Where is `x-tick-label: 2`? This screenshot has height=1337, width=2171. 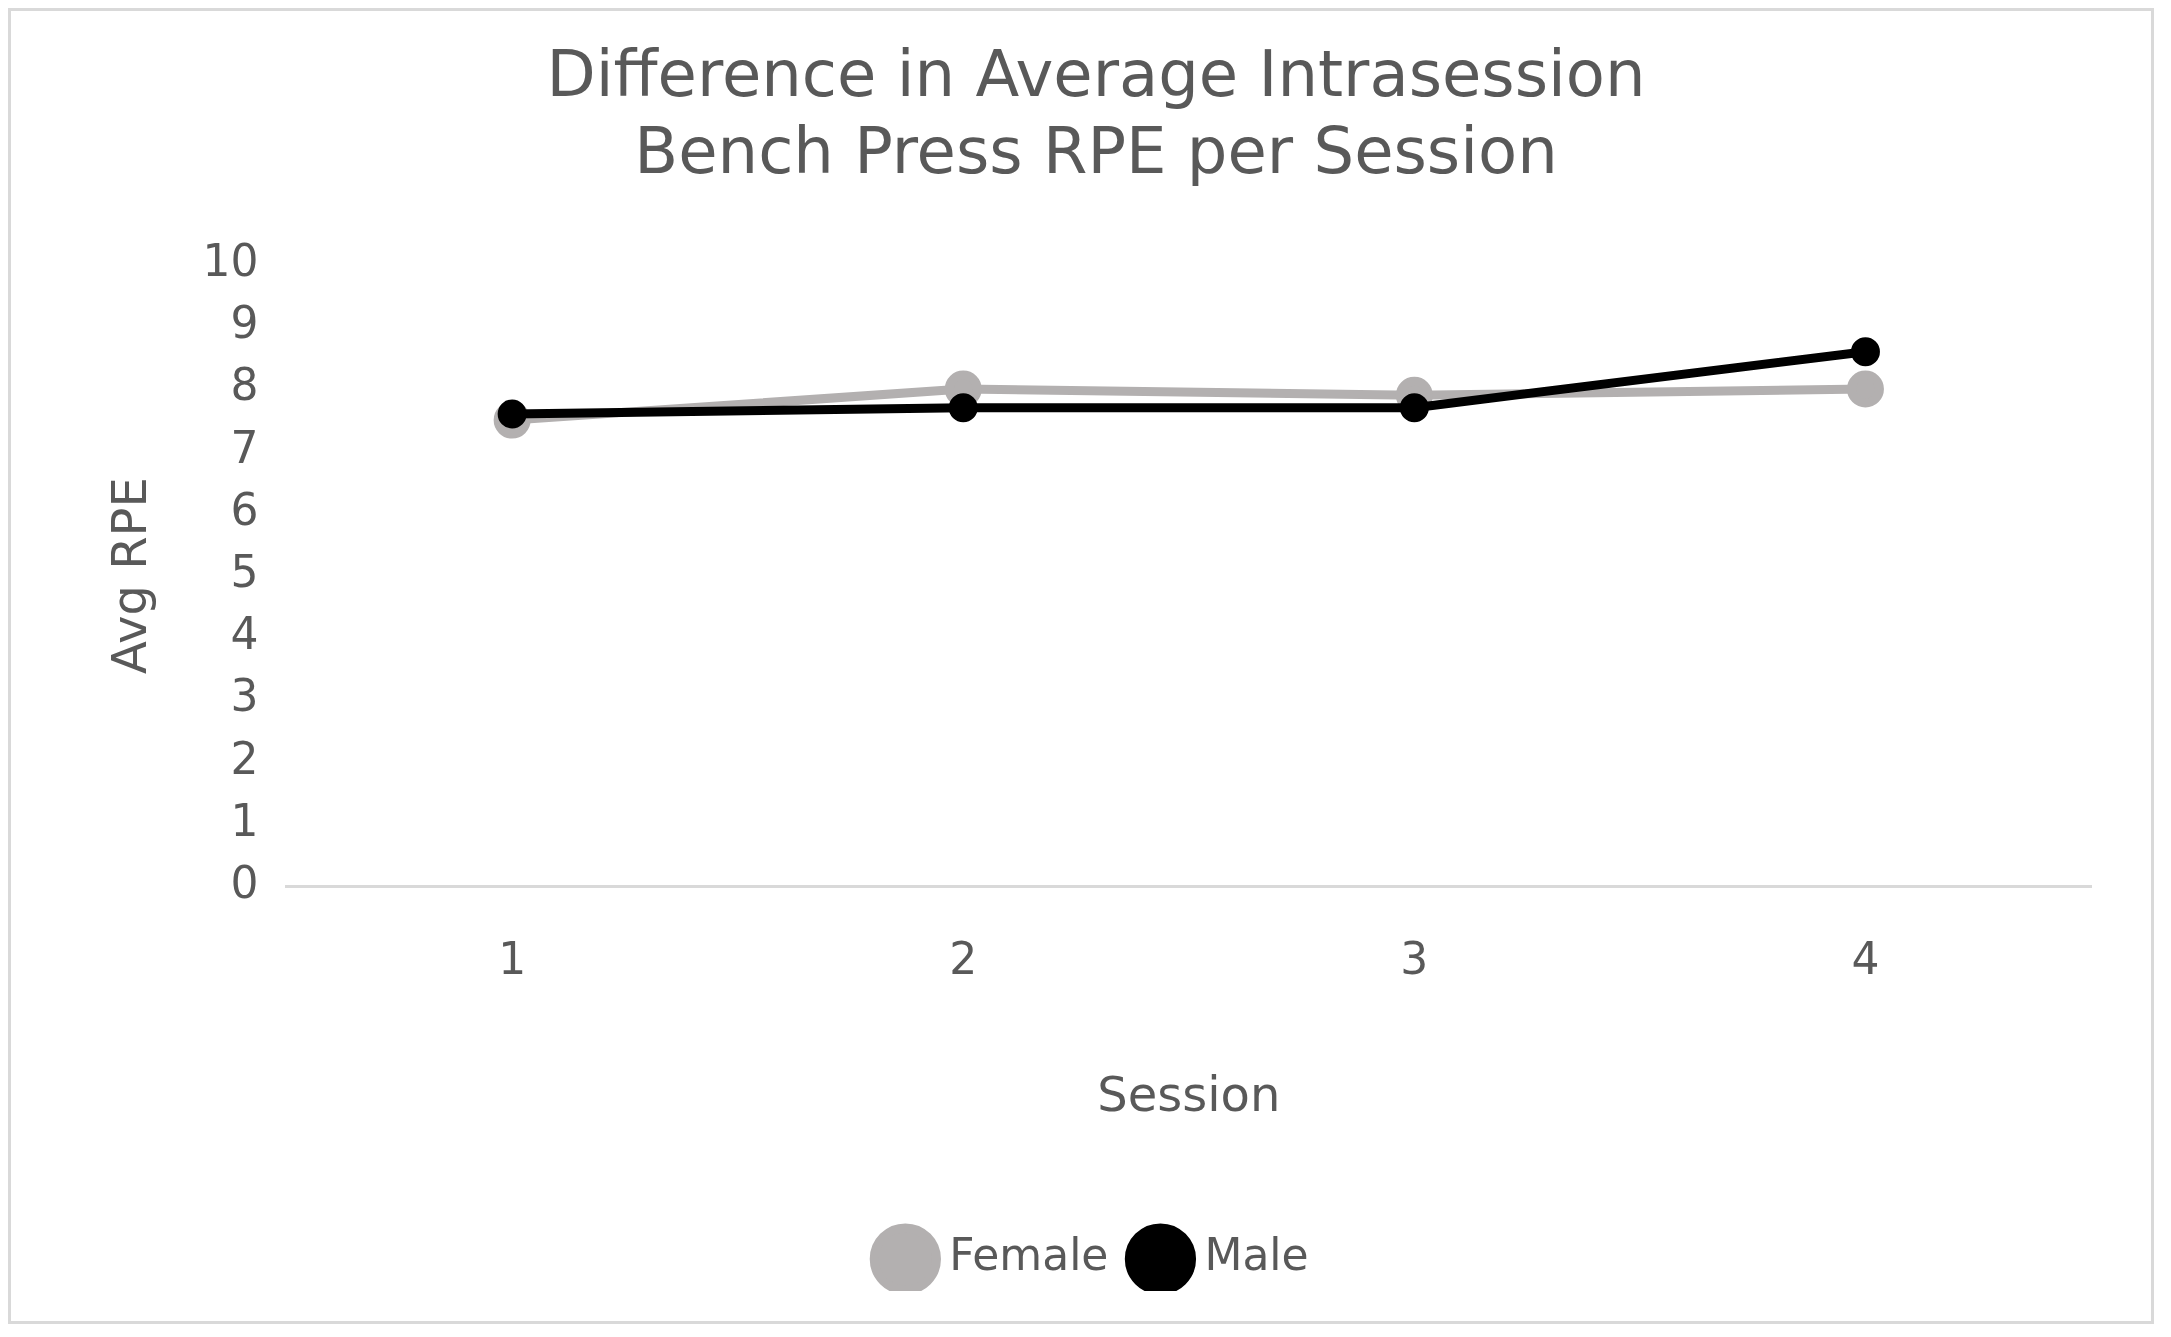
x-tick-label: 2 is located at coordinates (963, 959).